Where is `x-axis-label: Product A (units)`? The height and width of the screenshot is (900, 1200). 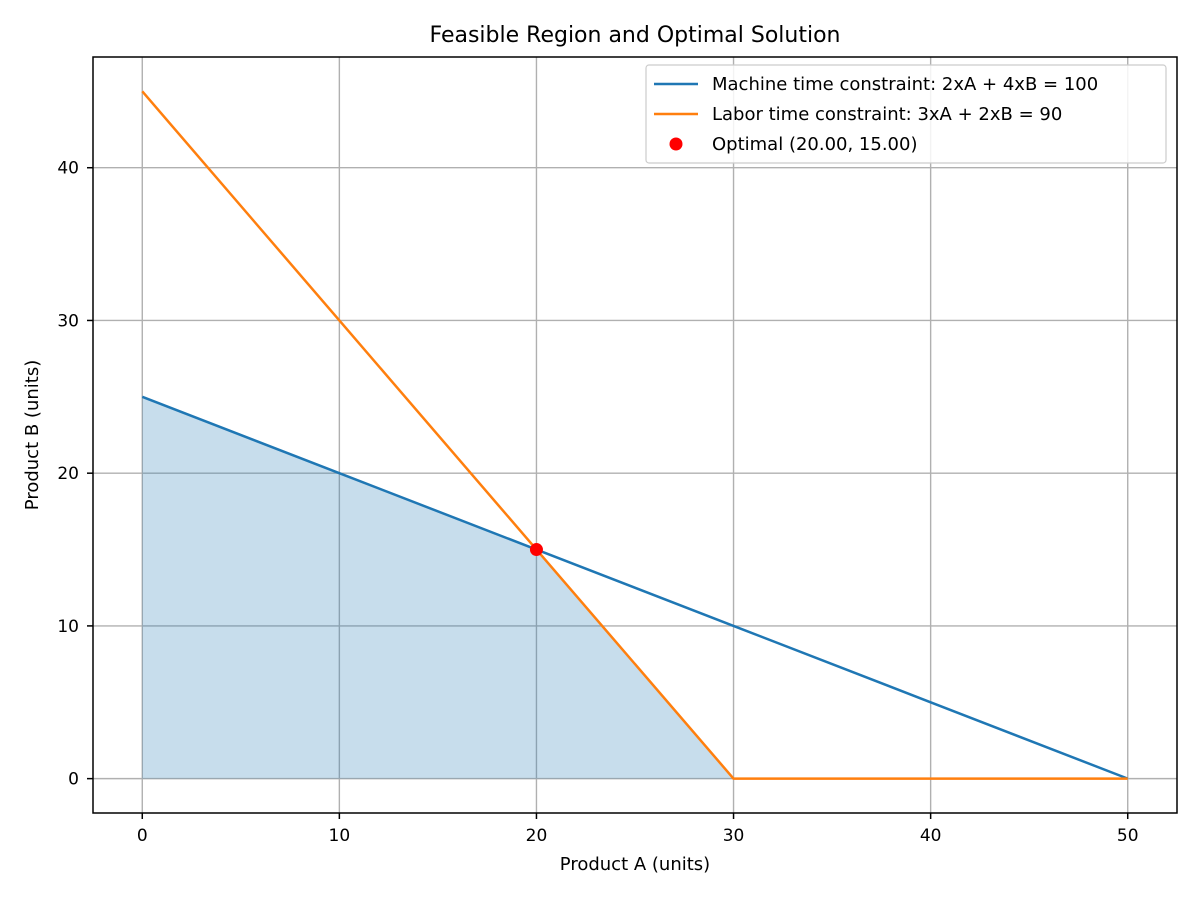 x-axis-label: Product A (units) is located at coordinates (635, 864).